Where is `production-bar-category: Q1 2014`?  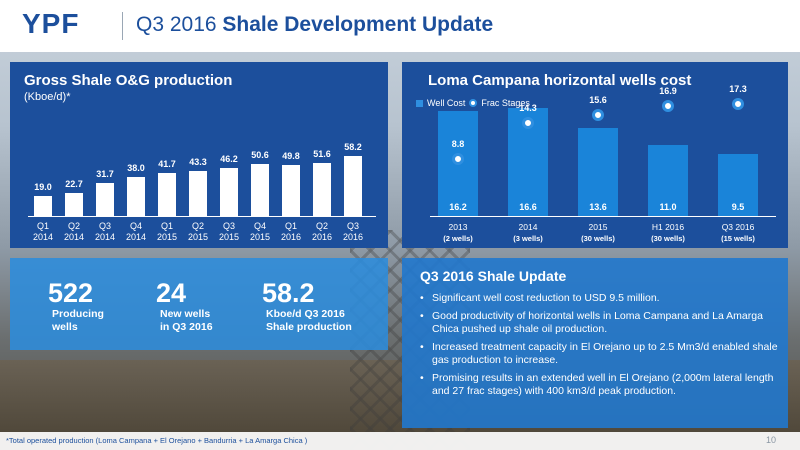
production-bar-category: Q1 2014 is located at coordinates (43, 232).